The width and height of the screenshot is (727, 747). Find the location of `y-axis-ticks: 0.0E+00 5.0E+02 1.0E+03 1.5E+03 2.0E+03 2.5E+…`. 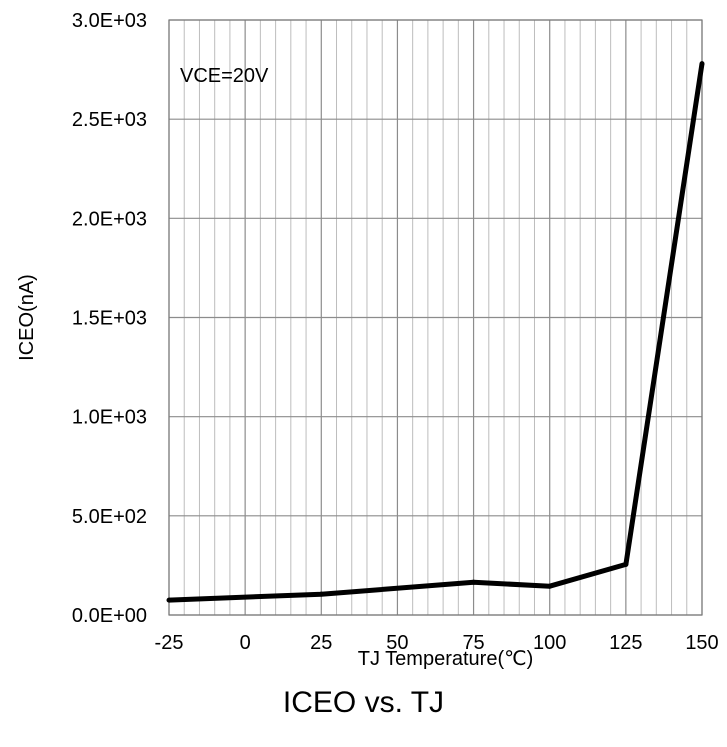

y-axis-ticks: 0.0E+00 5.0E+02 1.0E+03 1.5E+03 2.0E+03 2.5E+… is located at coordinates (109, 318).